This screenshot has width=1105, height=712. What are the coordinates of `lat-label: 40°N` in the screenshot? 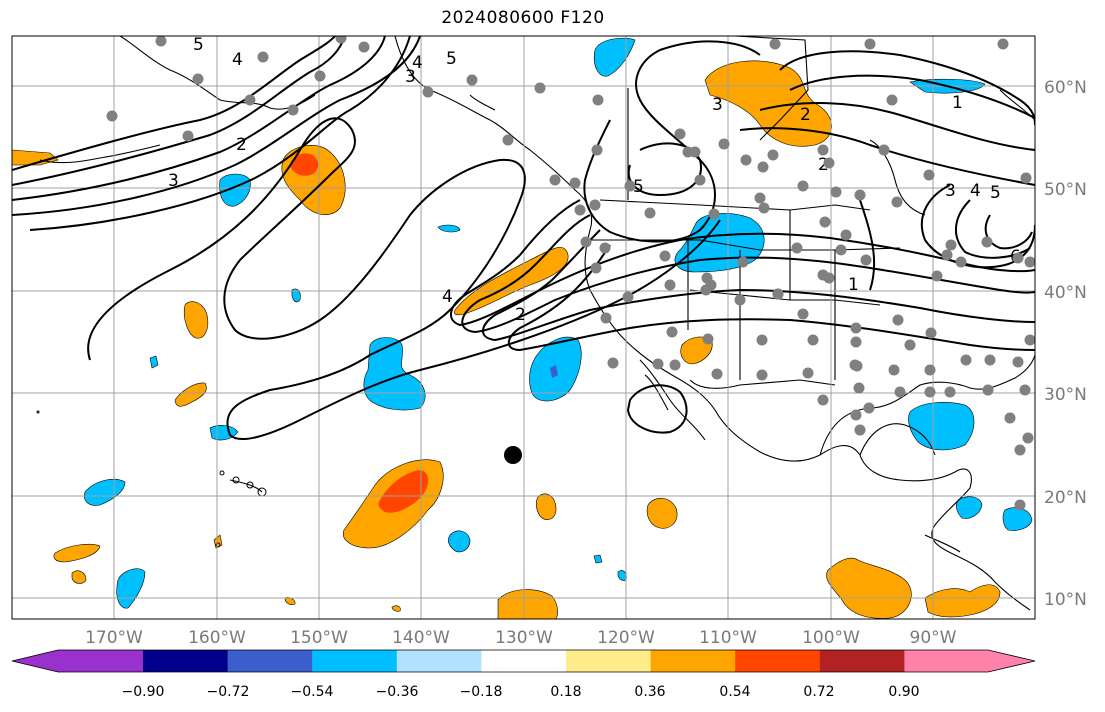 It's located at (1065, 293).